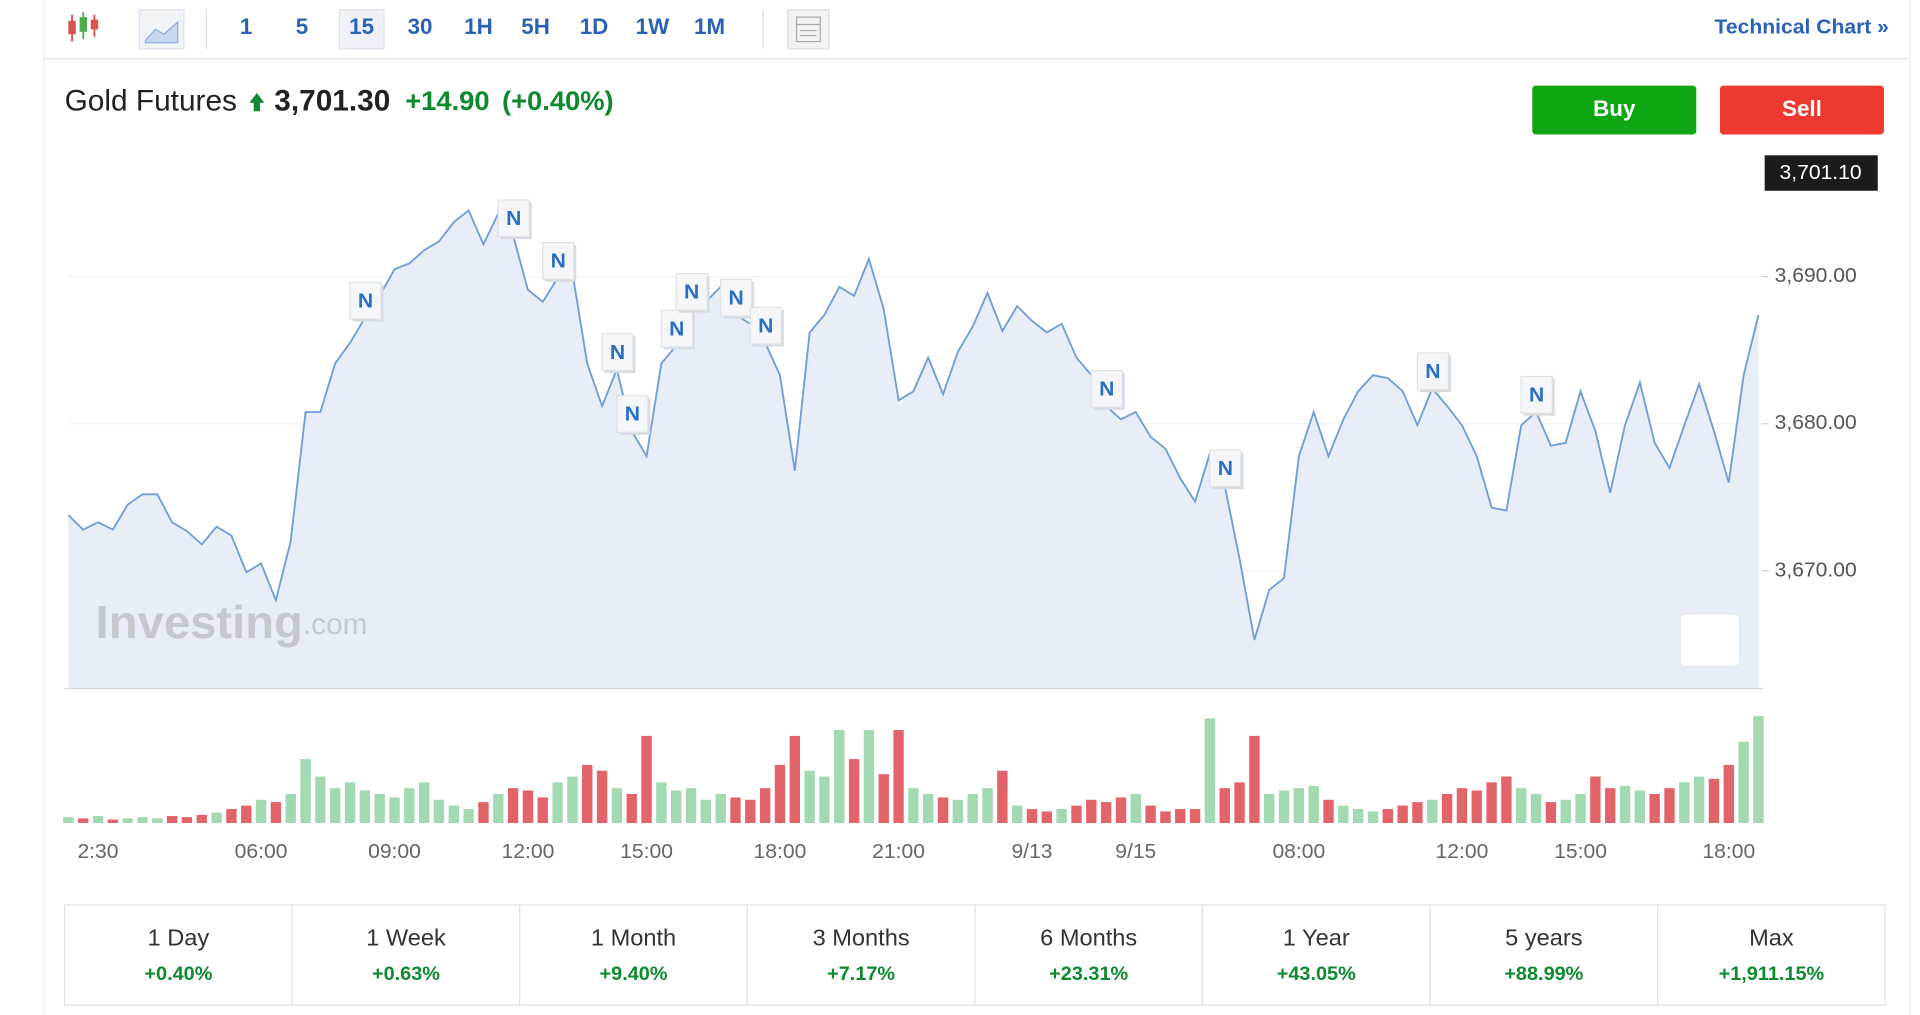 Image resolution: width=1920 pixels, height=1015 pixels. Describe the element at coordinates (1816, 422) in the screenshot. I see `y-tick-label: 3,680.00` at that location.